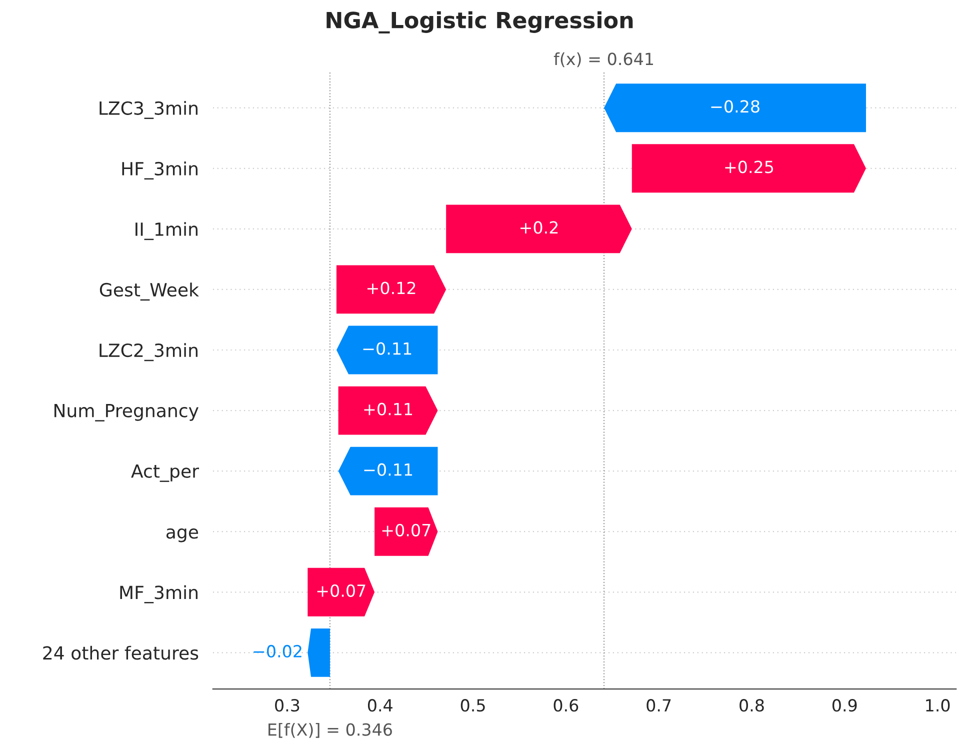 The width and height of the screenshot is (959, 753). What do you see at coordinates (472, 705) in the screenshot?
I see `x-tick-label: 0.5` at bounding box center [472, 705].